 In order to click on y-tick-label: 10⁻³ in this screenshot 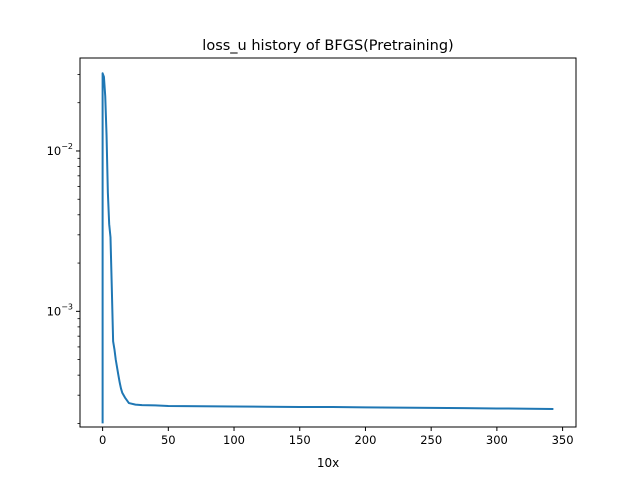, I will do `click(60, 310)`.